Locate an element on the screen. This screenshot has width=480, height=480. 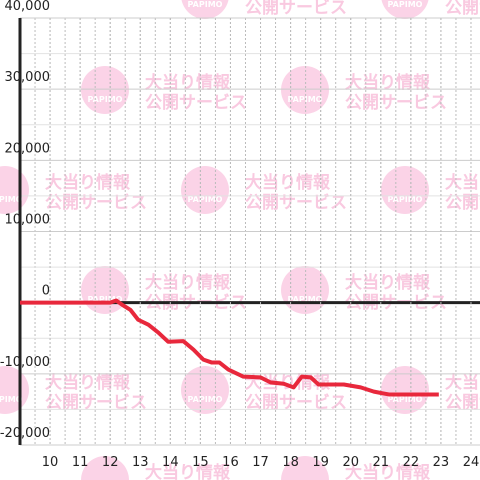
x-tick-label: 19 is located at coordinates (320, 462).